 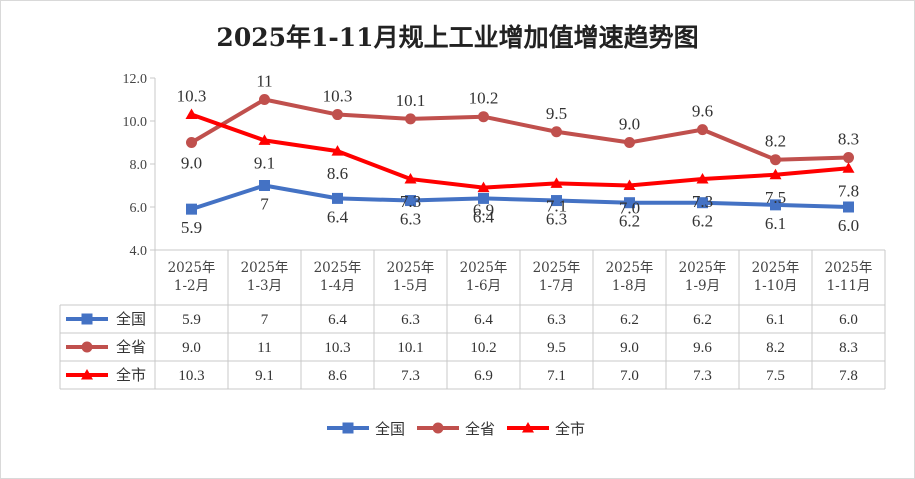 I want to click on data-label: 5.9, so click(x=191, y=227).